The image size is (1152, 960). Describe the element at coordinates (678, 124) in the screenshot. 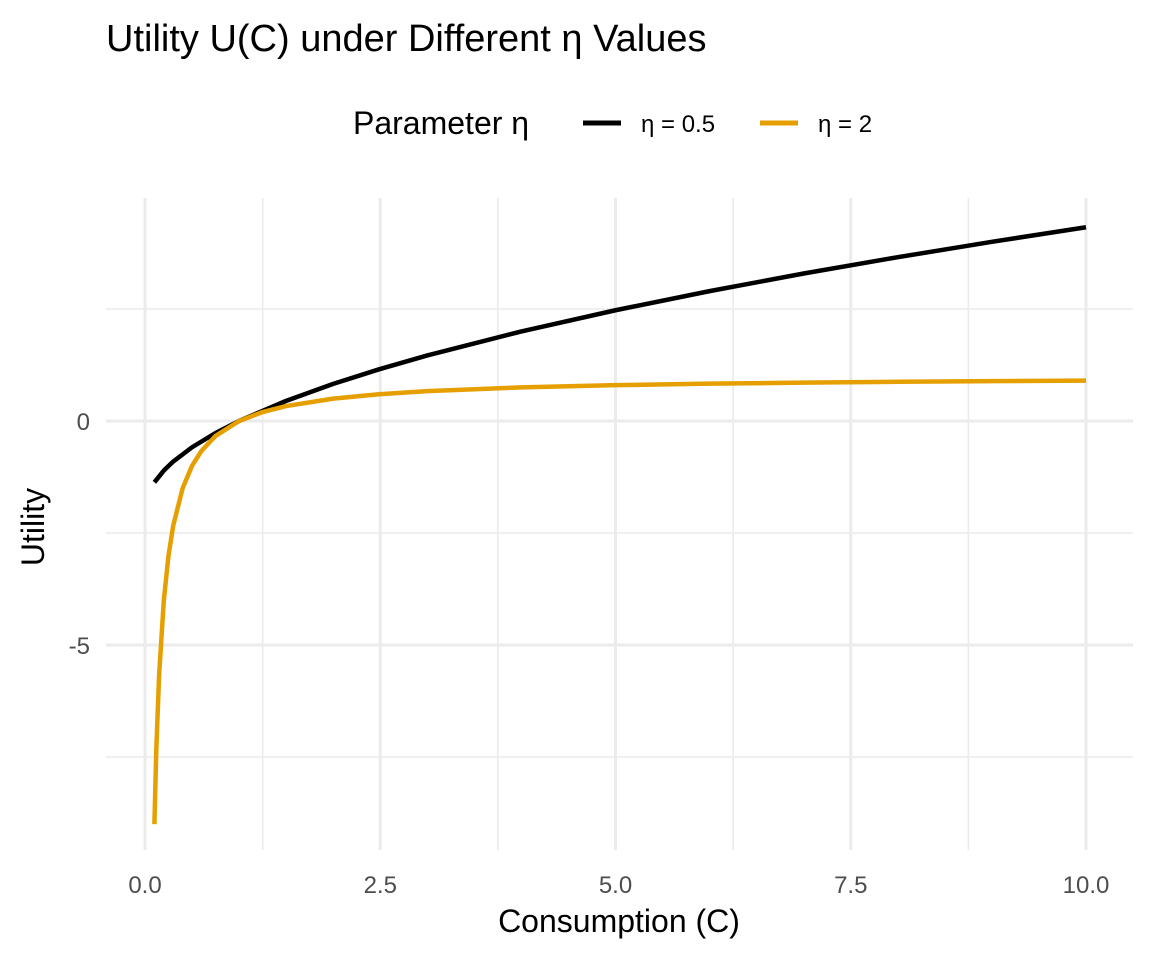

I see `legend-label-eta-0-5: η = 0.5` at that location.